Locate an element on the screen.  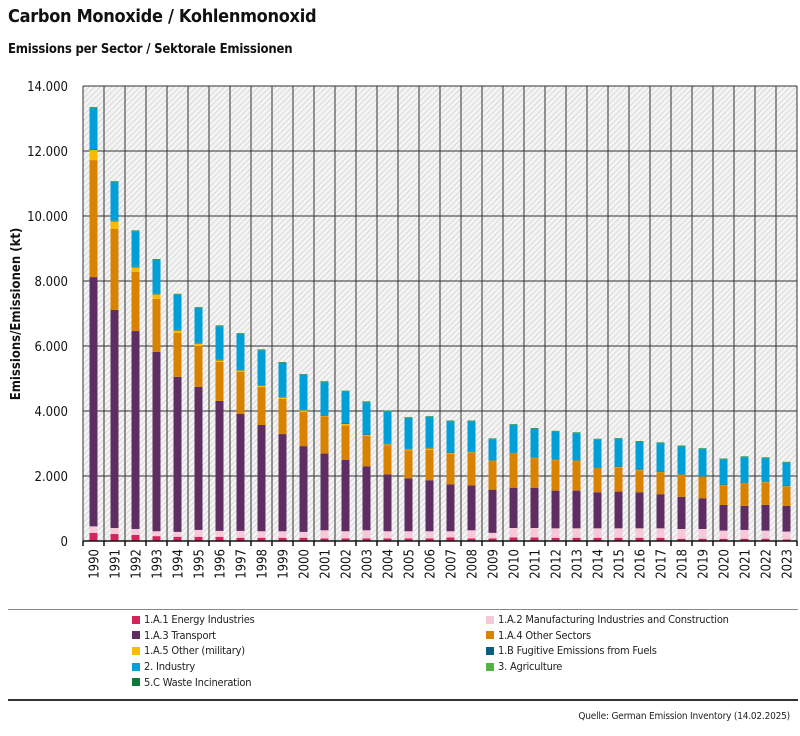
bar-segment-2005-1-b-fugitive-emissions-from-fuels is located at coordinates (408, 449).